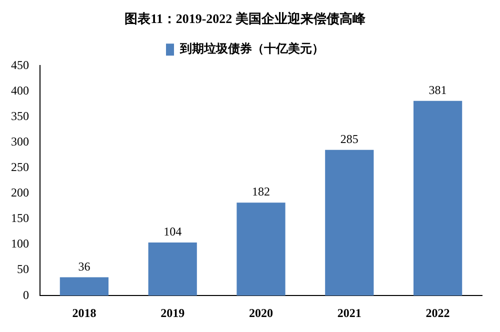 The width and height of the screenshot is (500, 332). What do you see at coordinates (261, 313) in the screenshot?
I see `x-tick-label: 2020` at bounding box center [261, 313].